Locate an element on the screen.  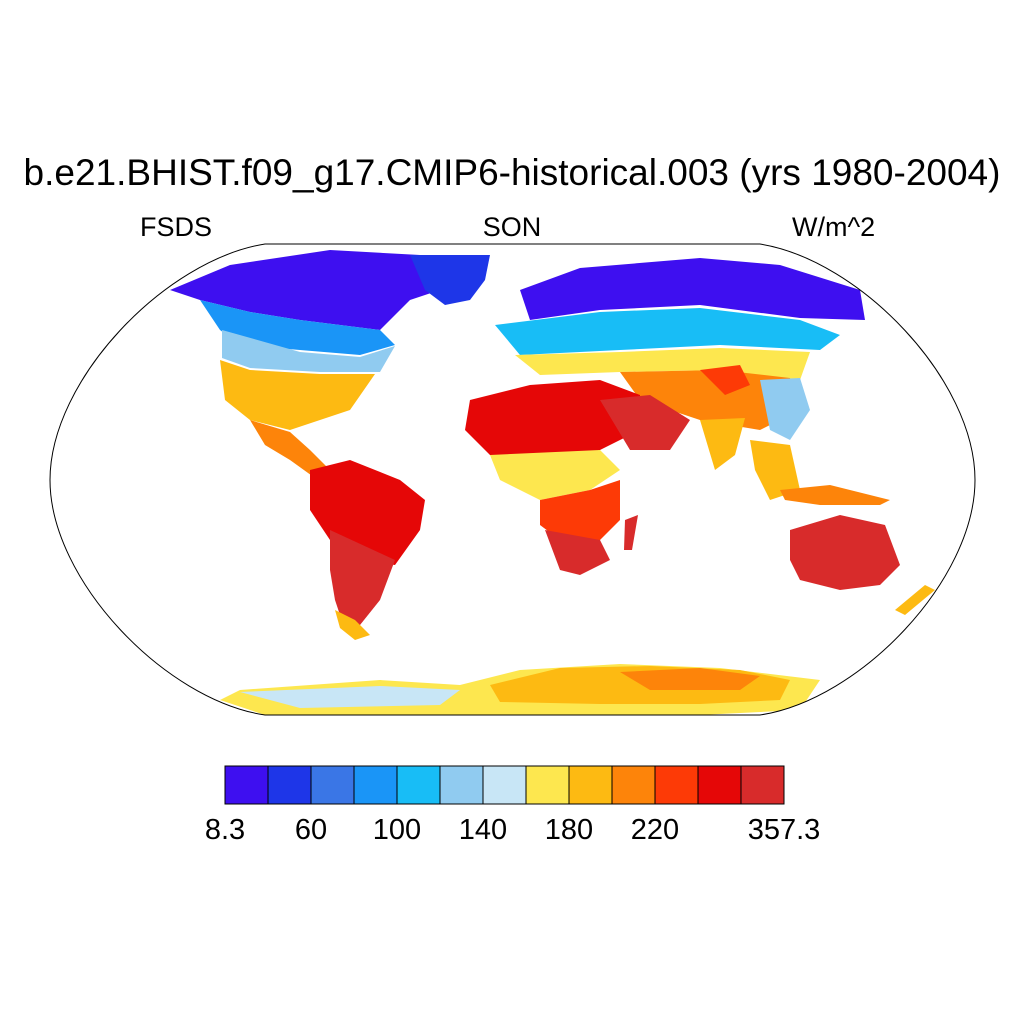
colorbar-label: 357.3 is located at coordinates (784, 830).